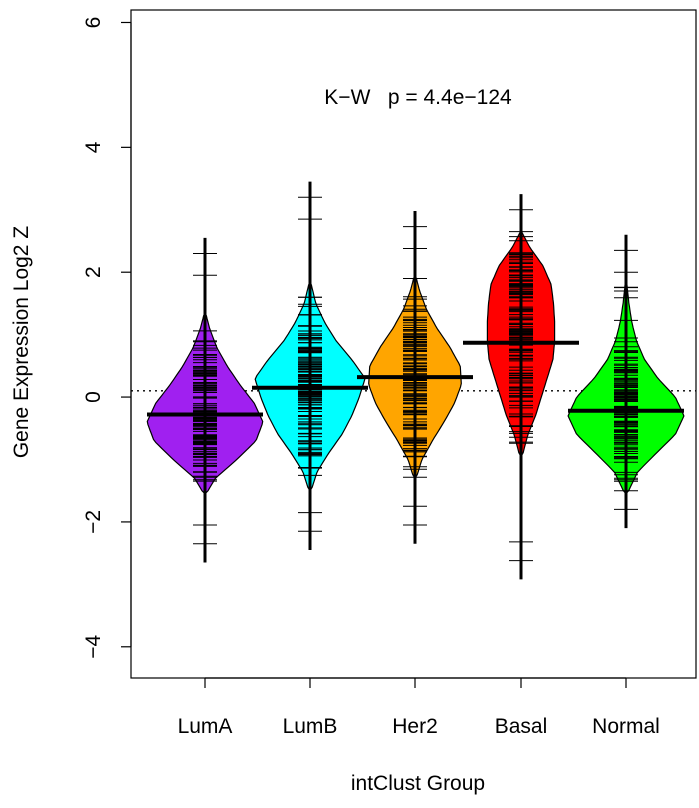 The height and width of the screenshot is (808, 699). I want to click on y-axis-label: Gene Expression Log2 Z, so click(21, 342).